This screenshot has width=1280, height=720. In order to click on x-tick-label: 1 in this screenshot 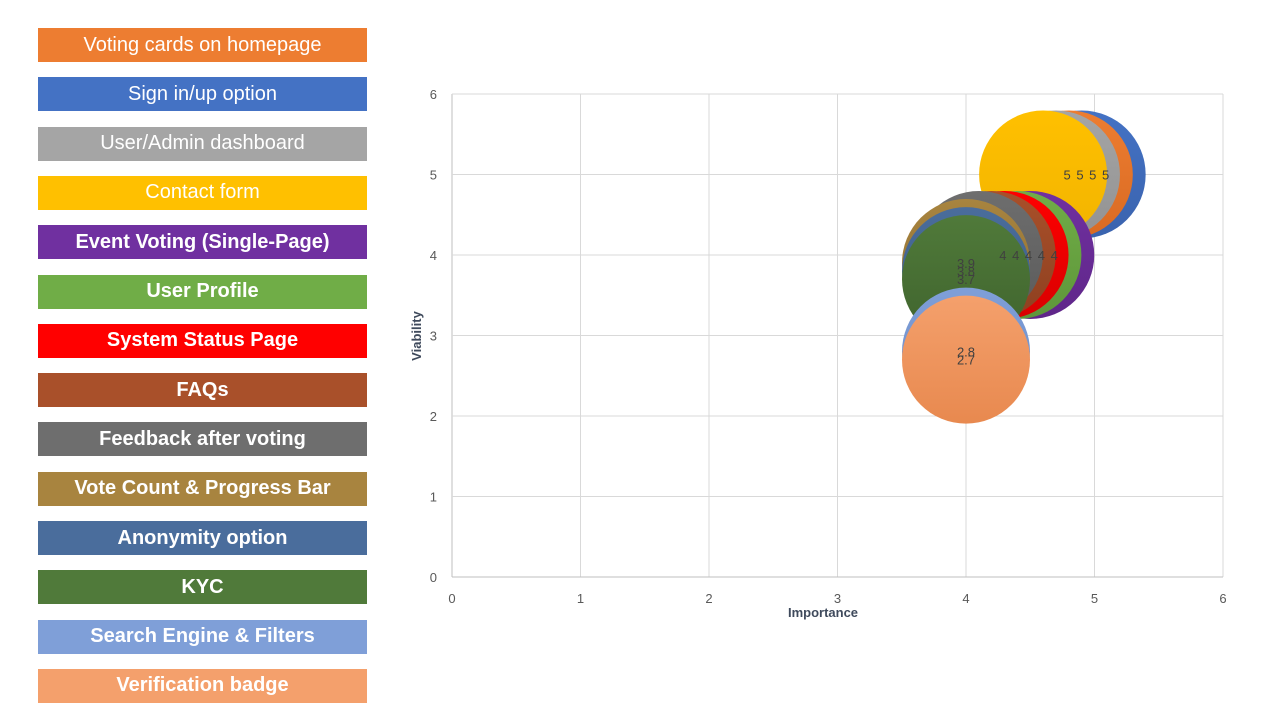, I will do `click(580, 598)`.